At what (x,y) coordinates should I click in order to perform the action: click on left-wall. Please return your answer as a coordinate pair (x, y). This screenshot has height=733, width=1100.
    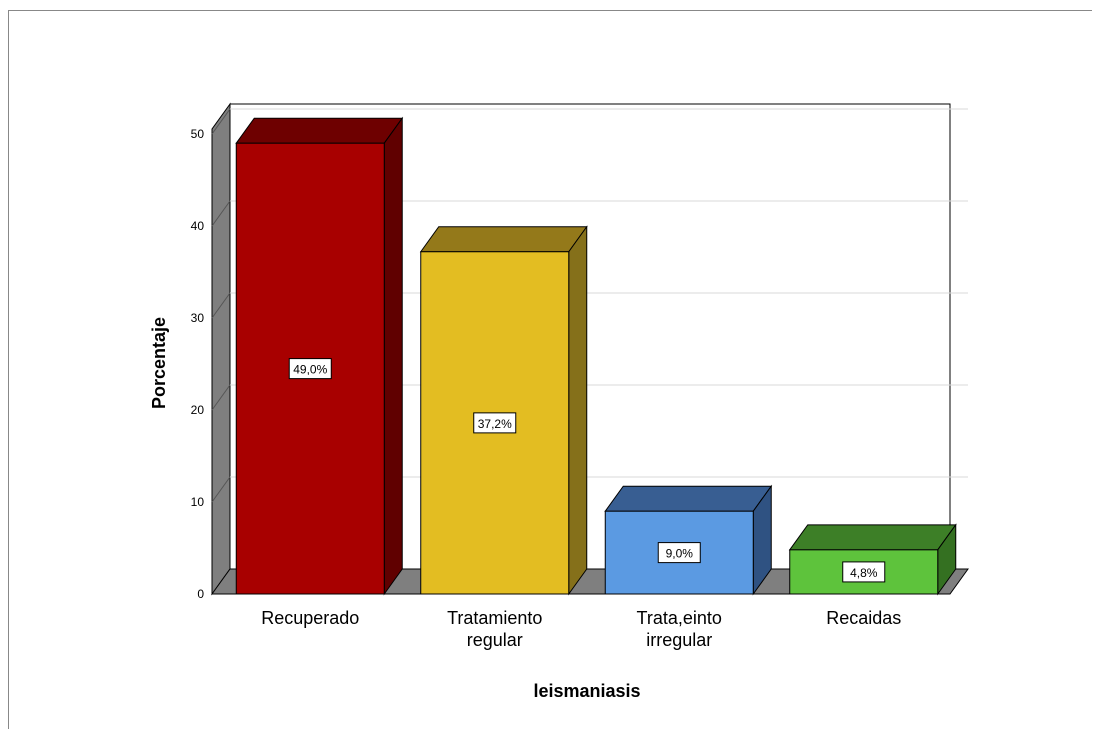
    Looking at the image, I should click on (221, 349).